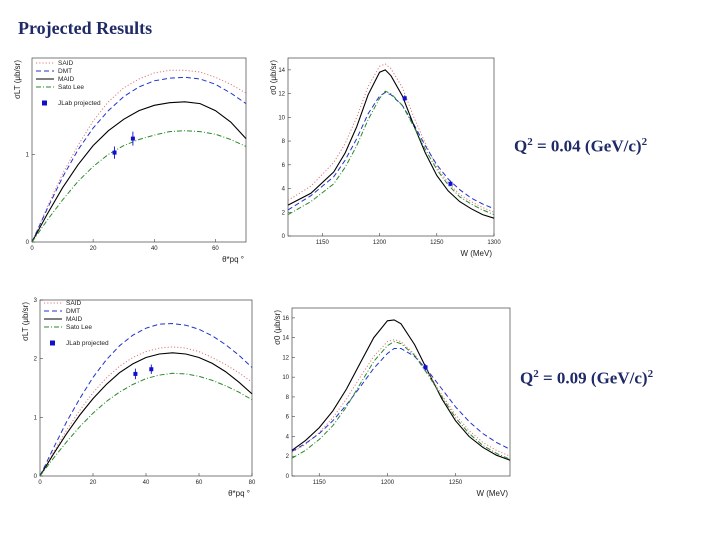 The width and height of the screenshot is (720, 540). Describe the element at coordinates (494, 243) in the screenshot. I see `x-tick-label: 1300` at that location.